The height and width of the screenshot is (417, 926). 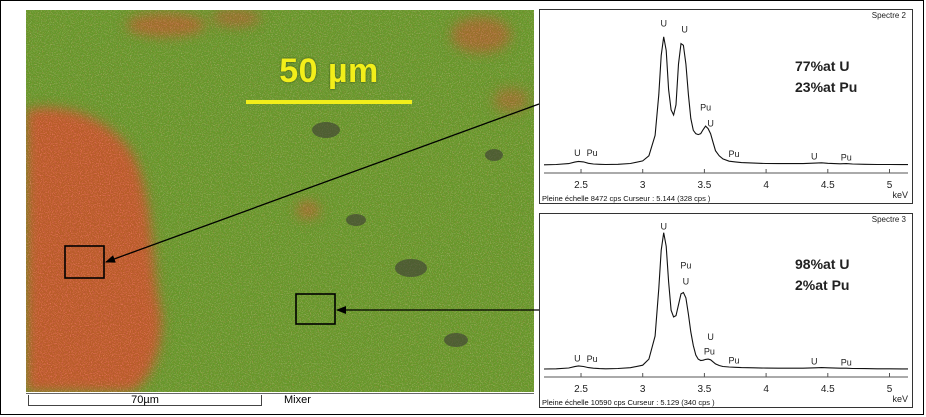 I want to click on micro-scale-label: 50 µm, so click(x=329, y=71).